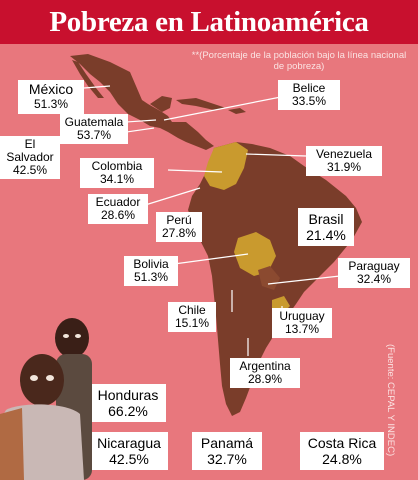  I want to click on country-name: Colombia, so click(117, 166).